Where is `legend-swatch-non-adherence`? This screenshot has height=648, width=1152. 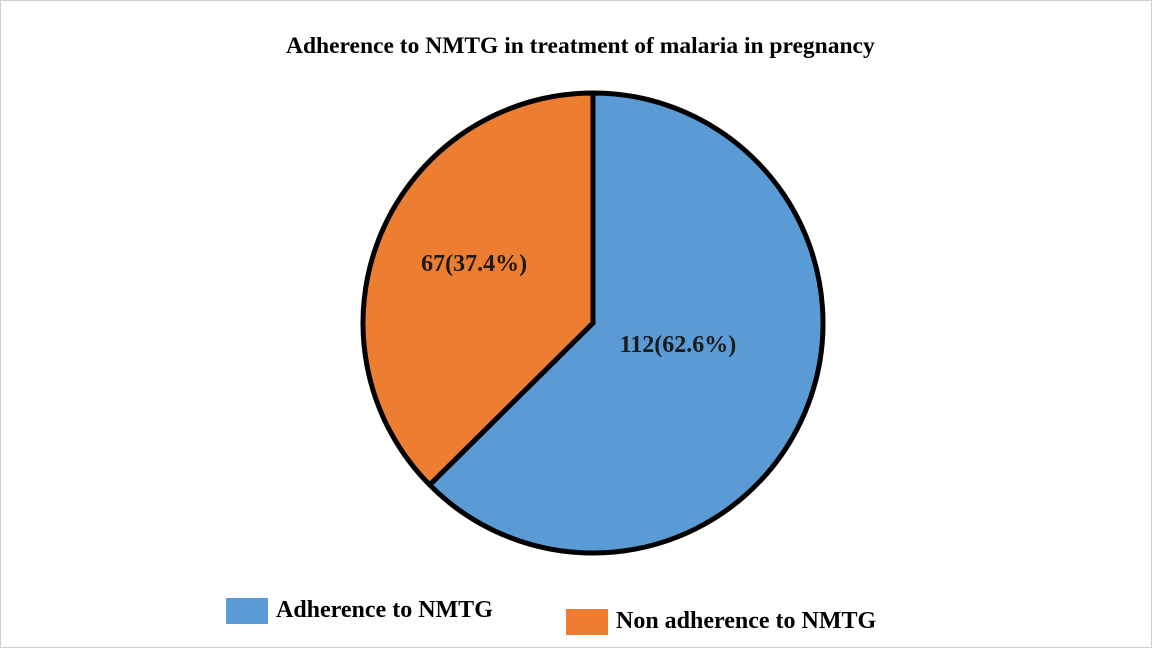
legend-swatch-non-adherence is located at coordinates (587, 621).